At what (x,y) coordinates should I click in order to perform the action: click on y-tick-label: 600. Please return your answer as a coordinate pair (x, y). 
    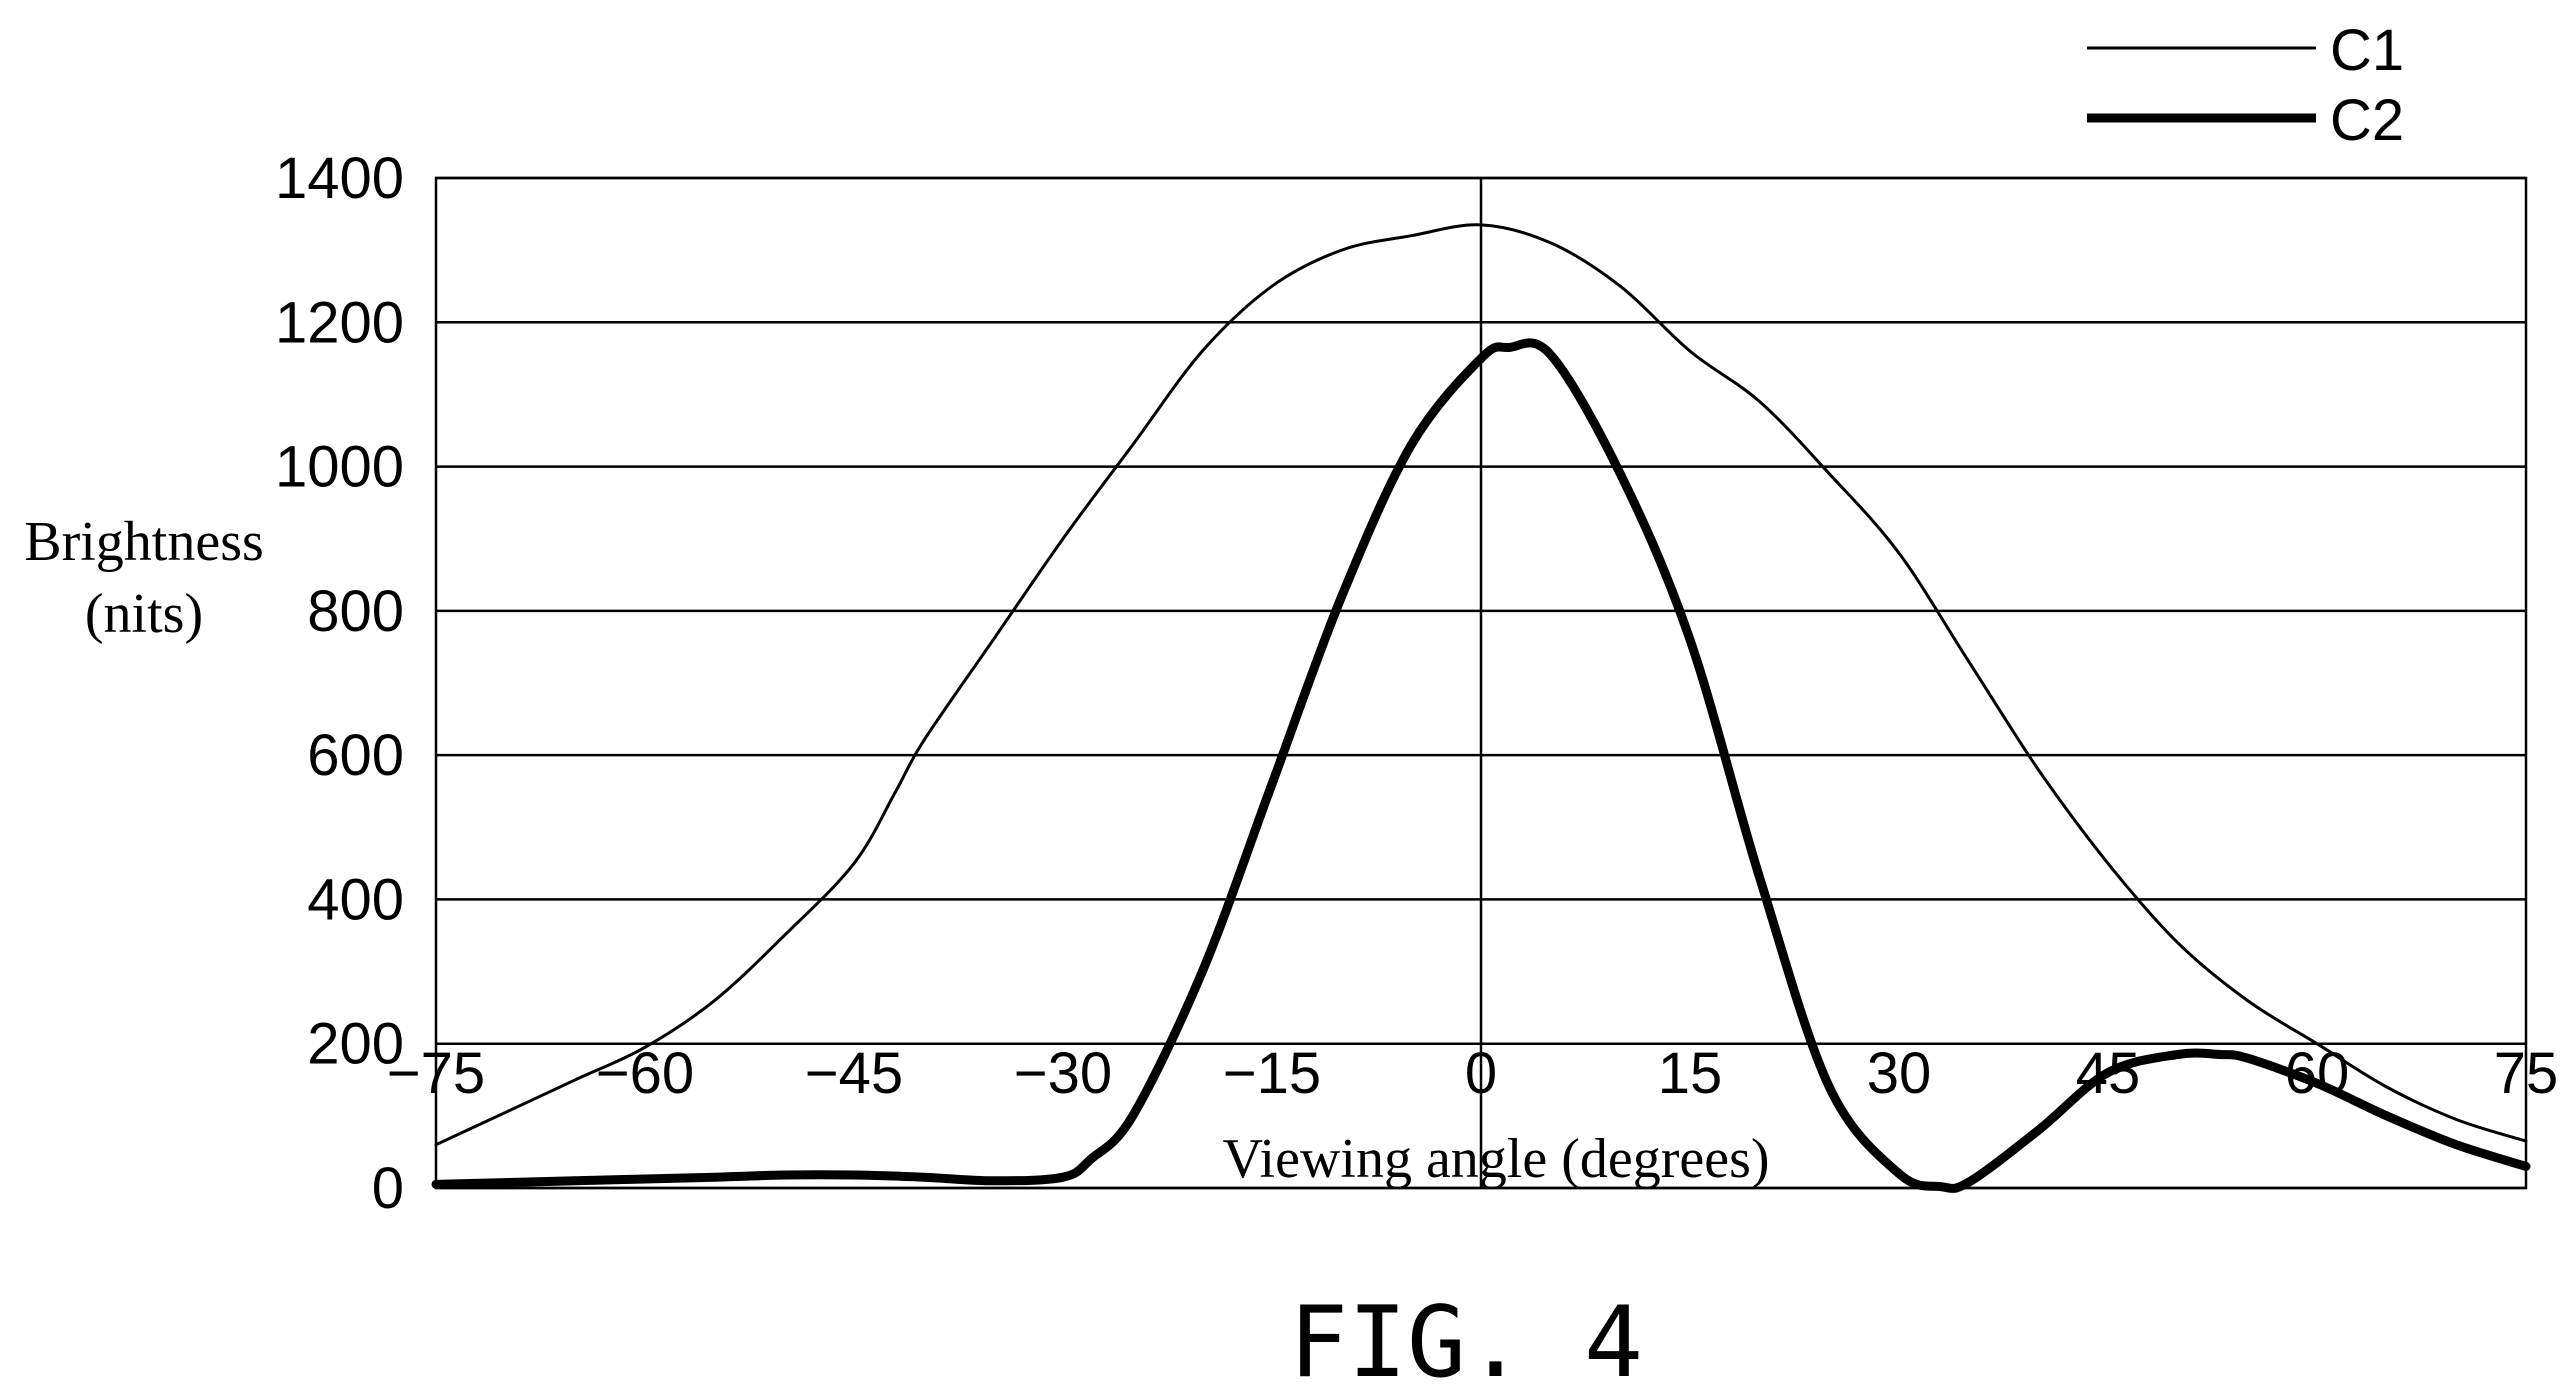
    Looking at the image, I should click on (355, 755).